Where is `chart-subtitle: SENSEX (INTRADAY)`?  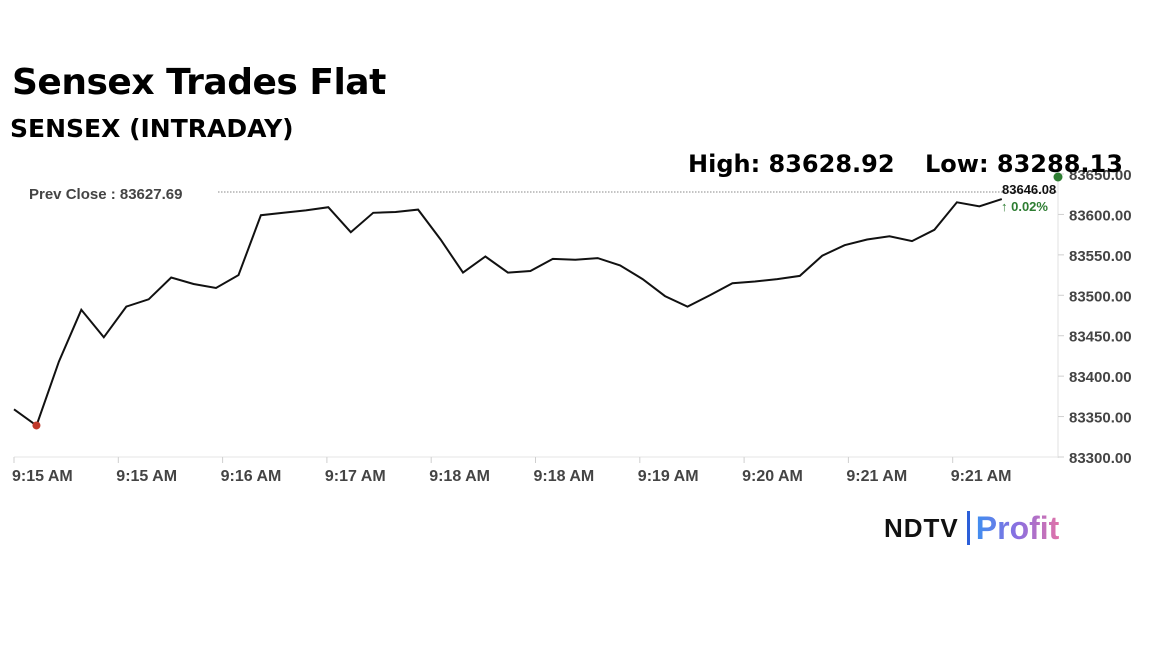
chart-subtitle: SENSEX (INTRADAY) is located at coordinates (152, 128).